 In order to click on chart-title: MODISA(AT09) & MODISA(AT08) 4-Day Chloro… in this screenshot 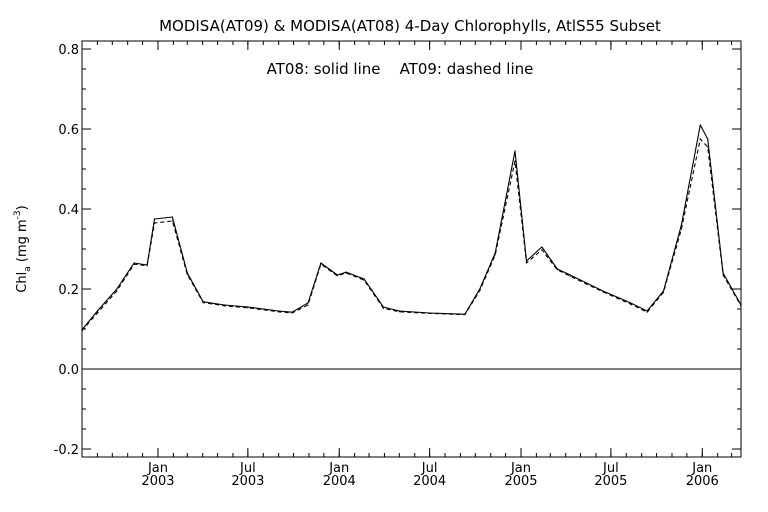, I will do `click(410, 26)`.